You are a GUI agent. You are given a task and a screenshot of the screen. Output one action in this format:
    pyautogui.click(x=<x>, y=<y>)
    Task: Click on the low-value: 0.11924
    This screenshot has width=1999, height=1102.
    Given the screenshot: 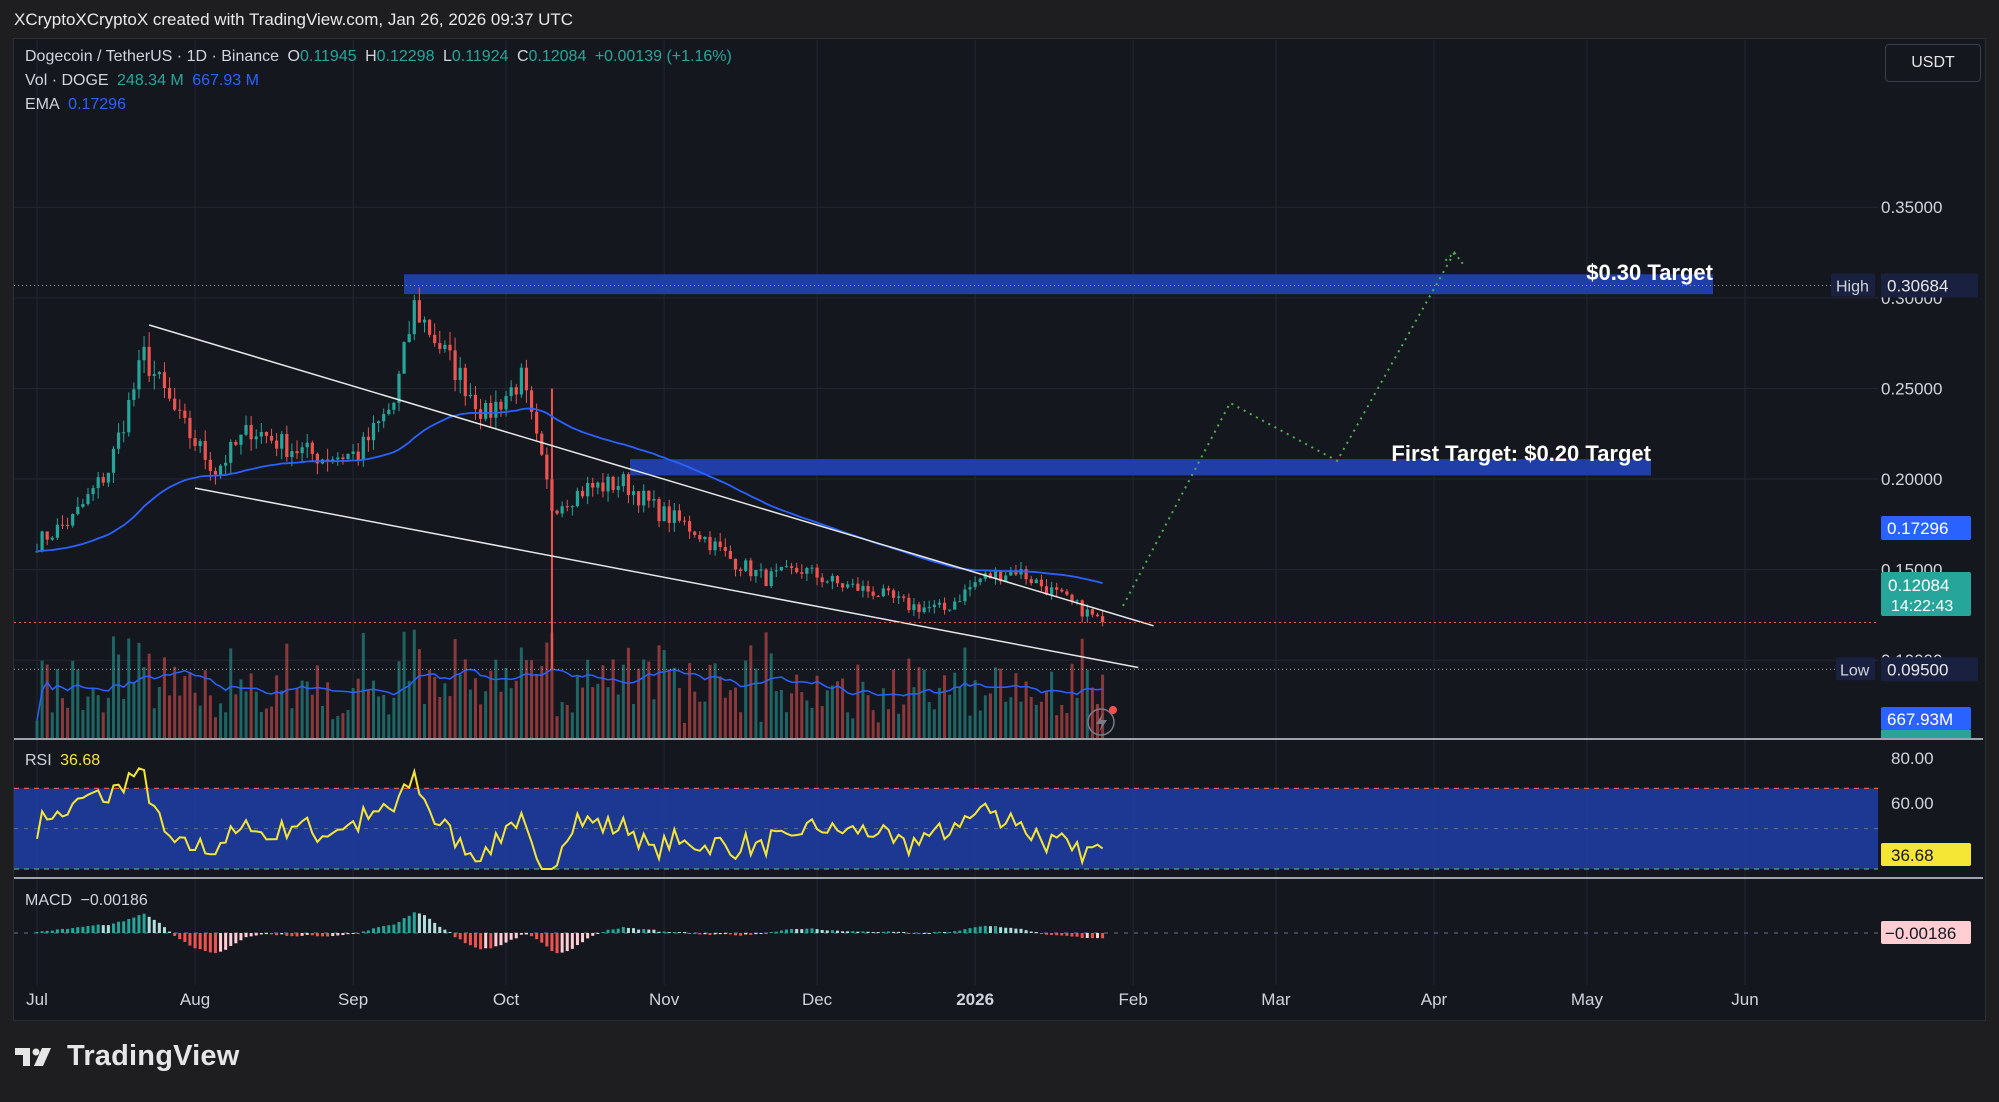 What is the action you would take?
    pyautogui.click(x=480, y=56)
    